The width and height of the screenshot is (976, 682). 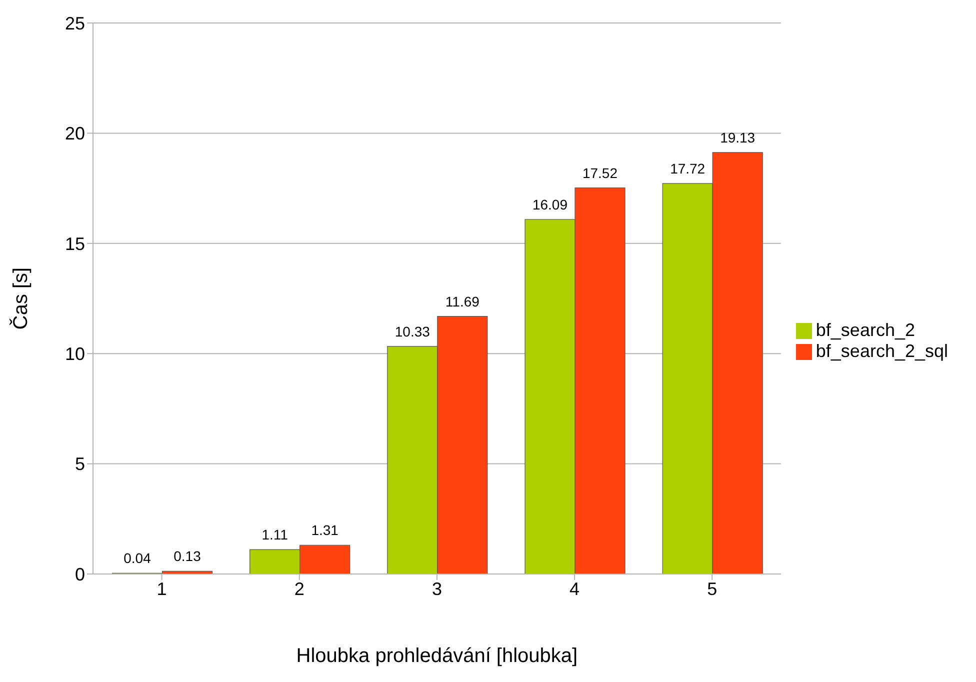 What do you see at coordinates (138, 558) in the screenshot?
I see `data-label: 0.04` at bounding box center [138, 558].